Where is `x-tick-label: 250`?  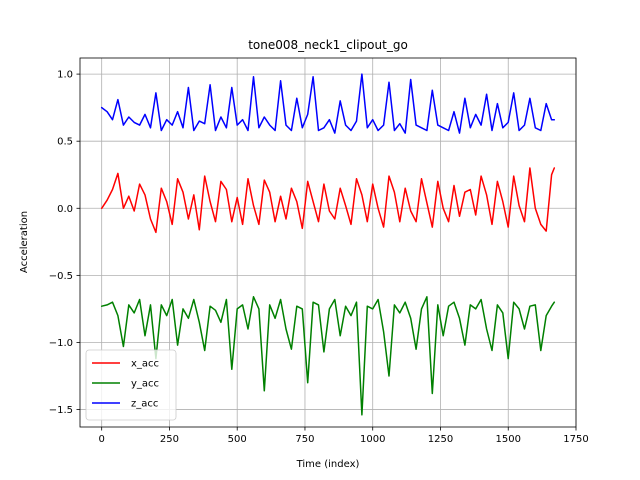 x-tick-label: 250 is located at coordinates (169, 439).